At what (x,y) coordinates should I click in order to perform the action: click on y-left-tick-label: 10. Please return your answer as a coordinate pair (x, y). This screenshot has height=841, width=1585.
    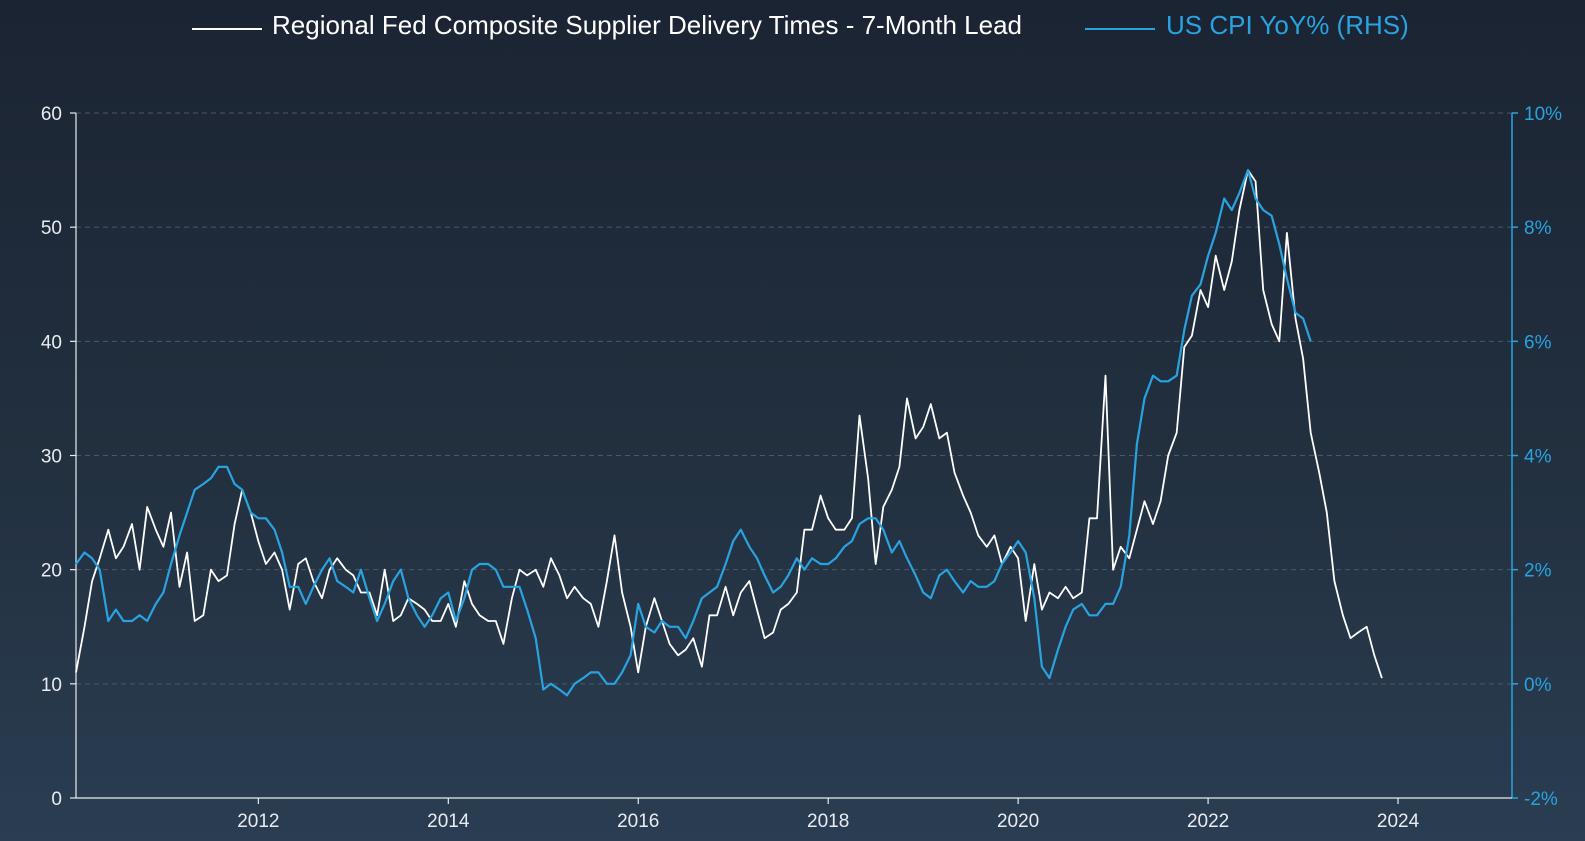
    Looking at the image, I should click on (51, 685).